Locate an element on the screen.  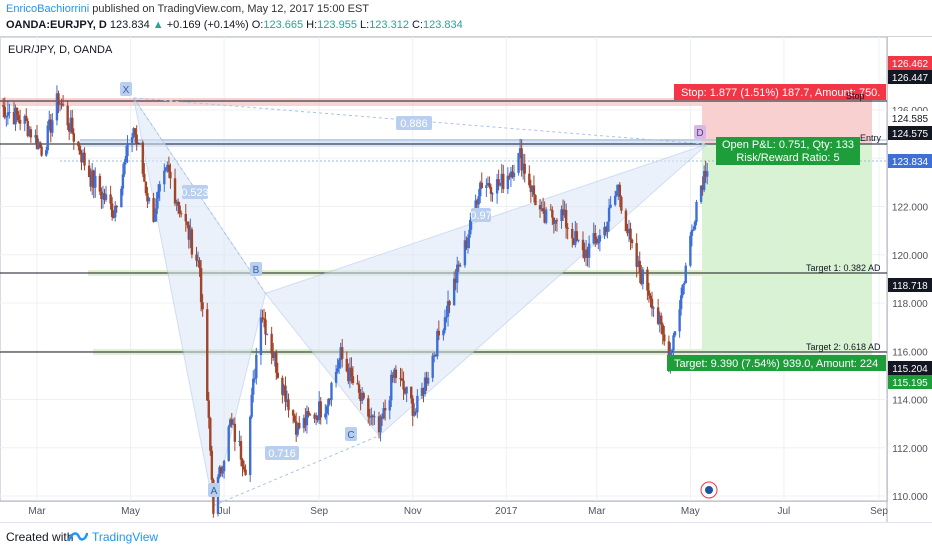
time-axis: Mar May Jul Sep Nov 2017 Mar May Jul Sep is located at coordinates (458, 511).